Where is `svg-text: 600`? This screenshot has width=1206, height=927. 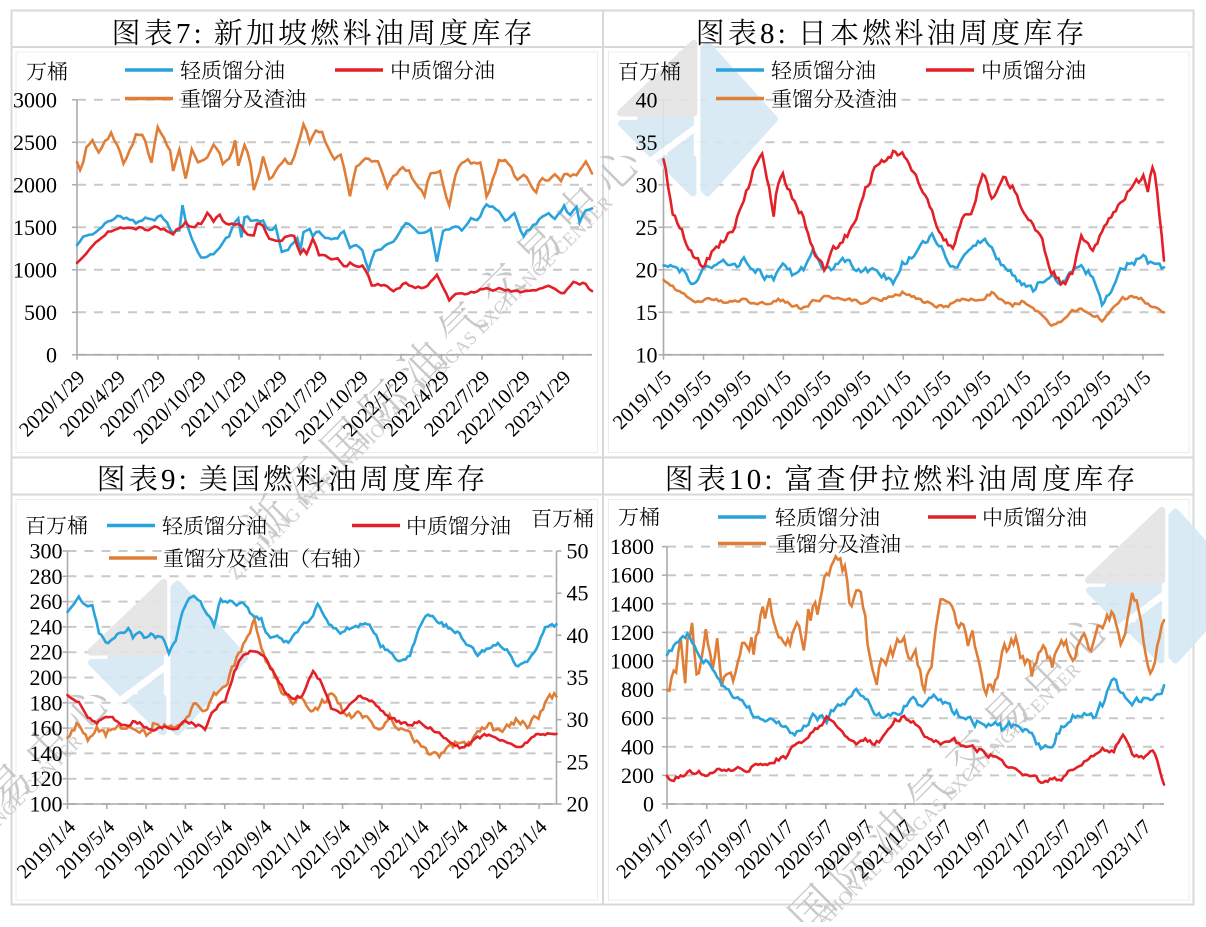
svg-text: 600 is located at coordinates (637, 718).